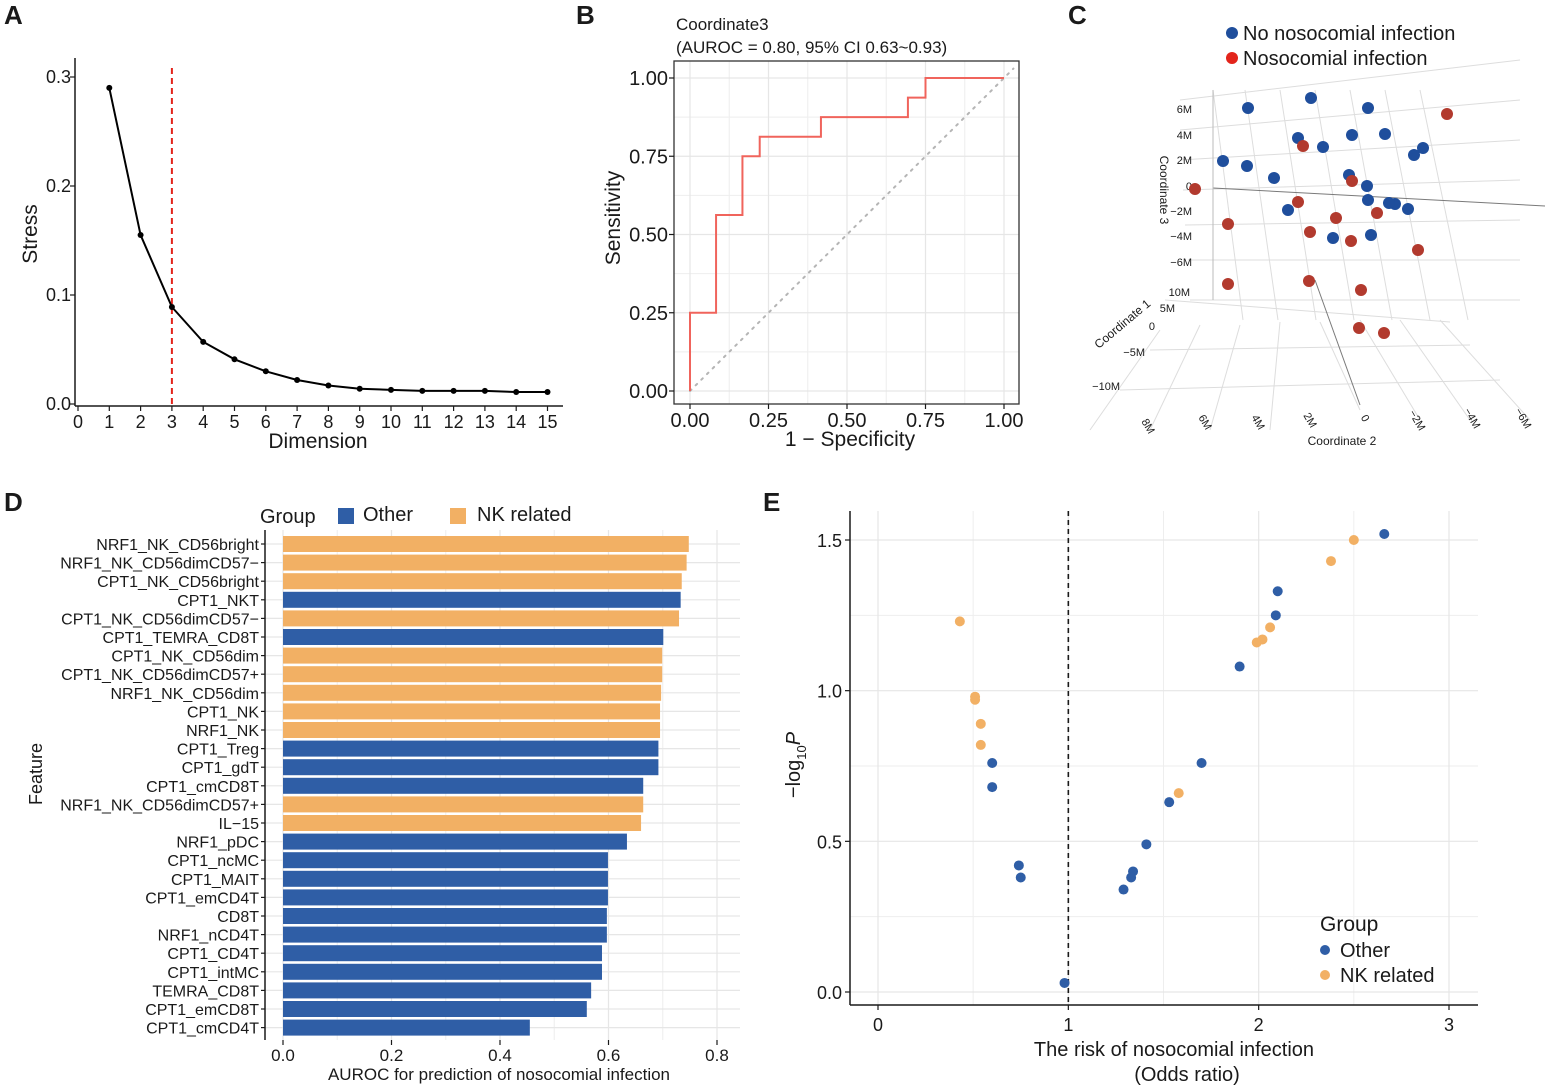  What do you see at coordinates (1435, 370) in the screenshot?
I see `floor-grid-line` at bounding box center [1435, 370].